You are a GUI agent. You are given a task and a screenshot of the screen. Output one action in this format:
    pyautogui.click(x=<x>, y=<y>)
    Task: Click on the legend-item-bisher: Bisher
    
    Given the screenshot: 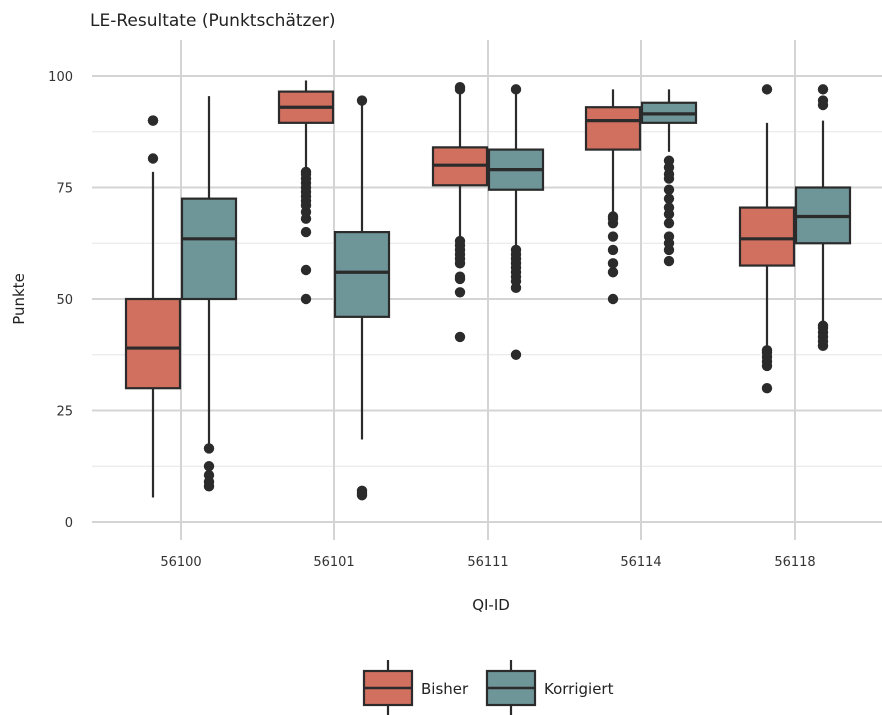 What is the action you would take?
    pyautogui.click(x=415, y=687)
    